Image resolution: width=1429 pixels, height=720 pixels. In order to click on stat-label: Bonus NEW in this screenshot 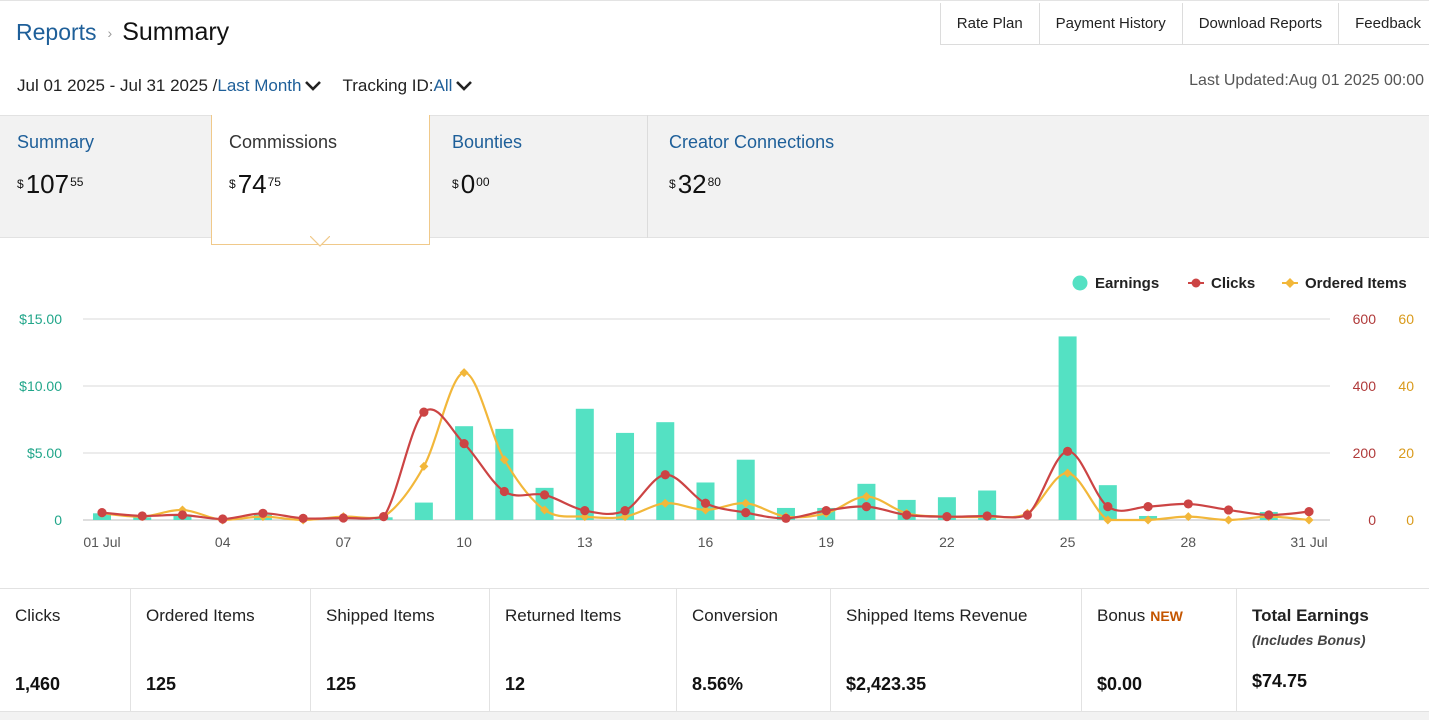, I will do `click(1166, 616)`.